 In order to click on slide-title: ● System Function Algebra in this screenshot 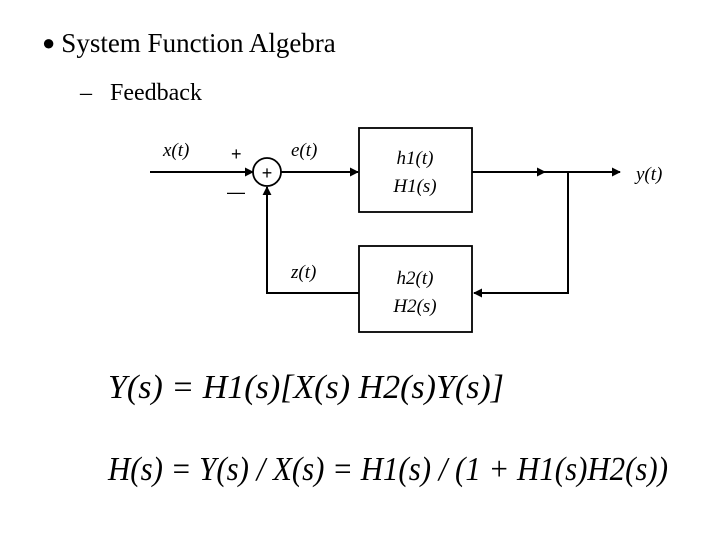, I will do `click(189, 43)`.